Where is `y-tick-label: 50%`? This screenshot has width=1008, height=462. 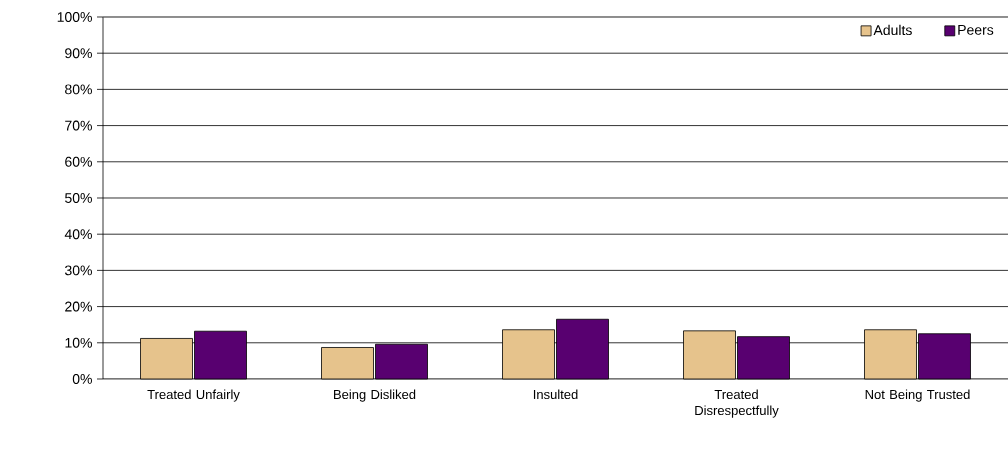
y-tick-label: 50% is located at coordinates (78, 198).